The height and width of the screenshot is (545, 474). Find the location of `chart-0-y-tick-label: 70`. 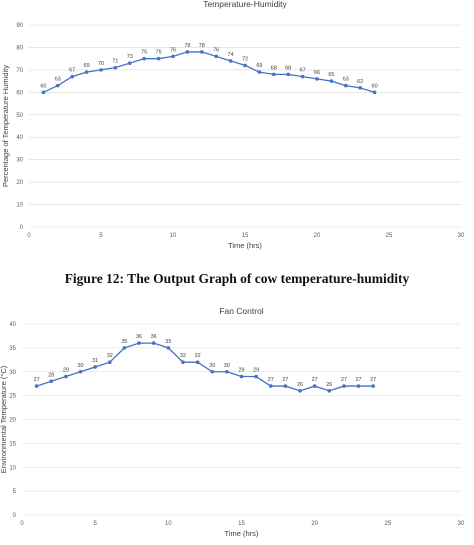

chart-0-y-tick-label: 70 is located at coordinates (19, 71).